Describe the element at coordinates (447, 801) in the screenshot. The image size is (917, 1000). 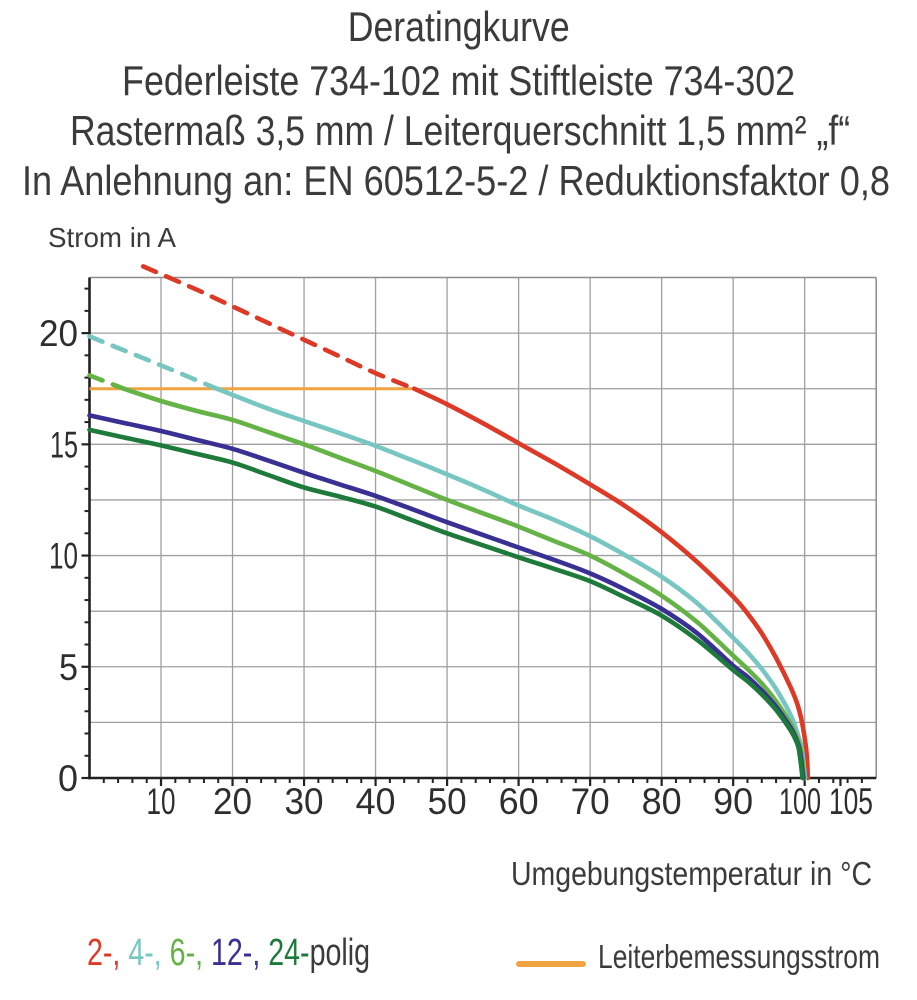
I see `x-tick-label: 50` at that location.